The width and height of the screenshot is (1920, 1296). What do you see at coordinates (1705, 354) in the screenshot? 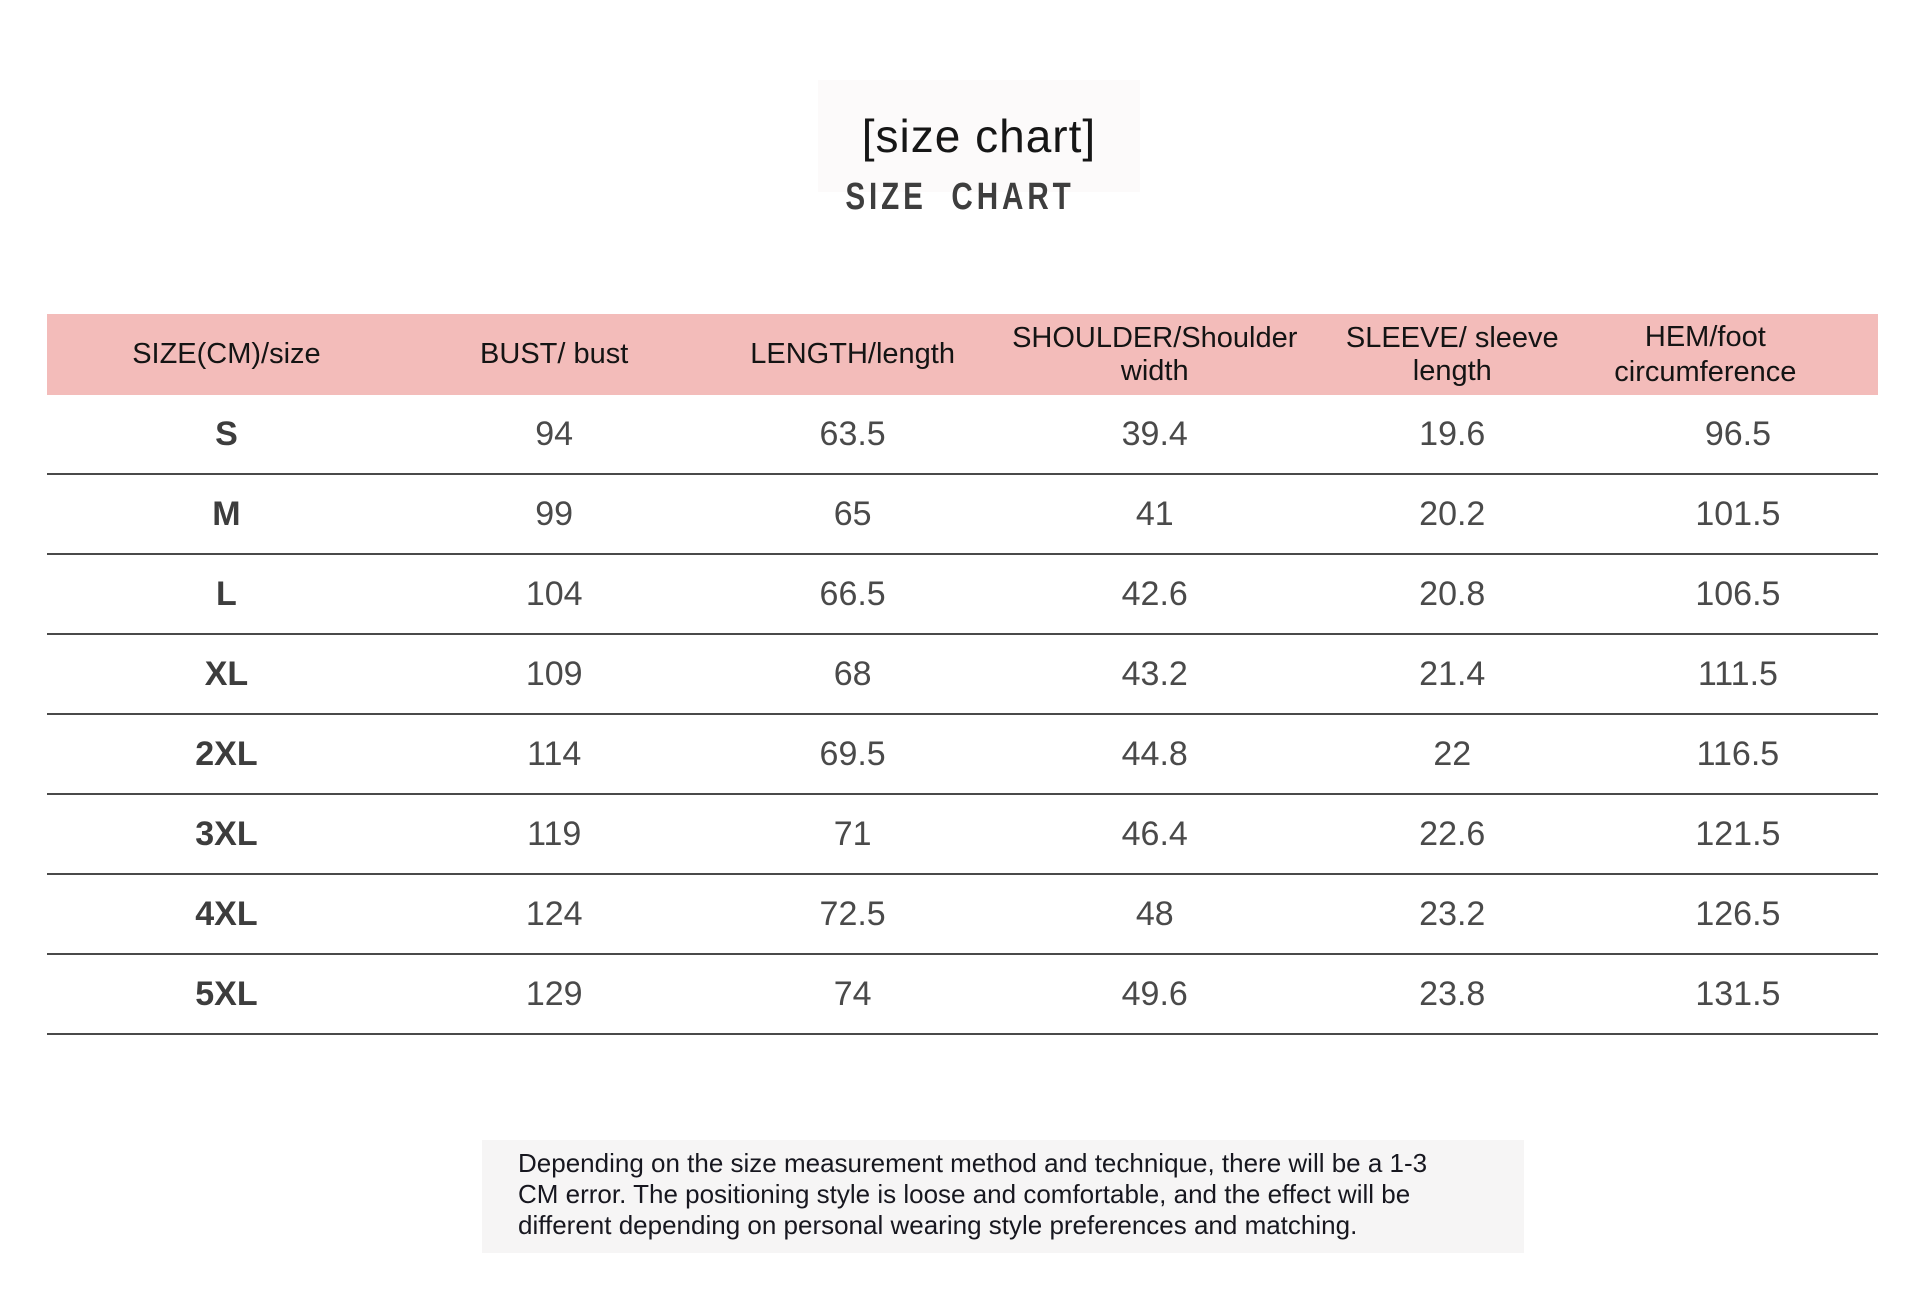
I see `col-header-hem-text: HEM/foot circumference` at bounding box center [1705, 354].